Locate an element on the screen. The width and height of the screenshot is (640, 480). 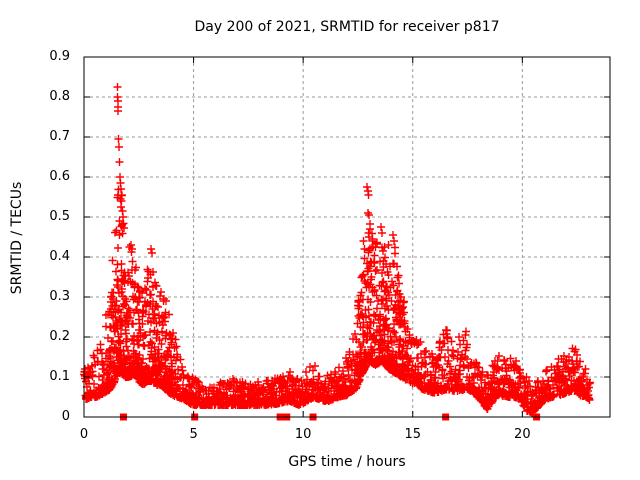
y-tick-label: 0.9 is located at coordinates (59, 56).